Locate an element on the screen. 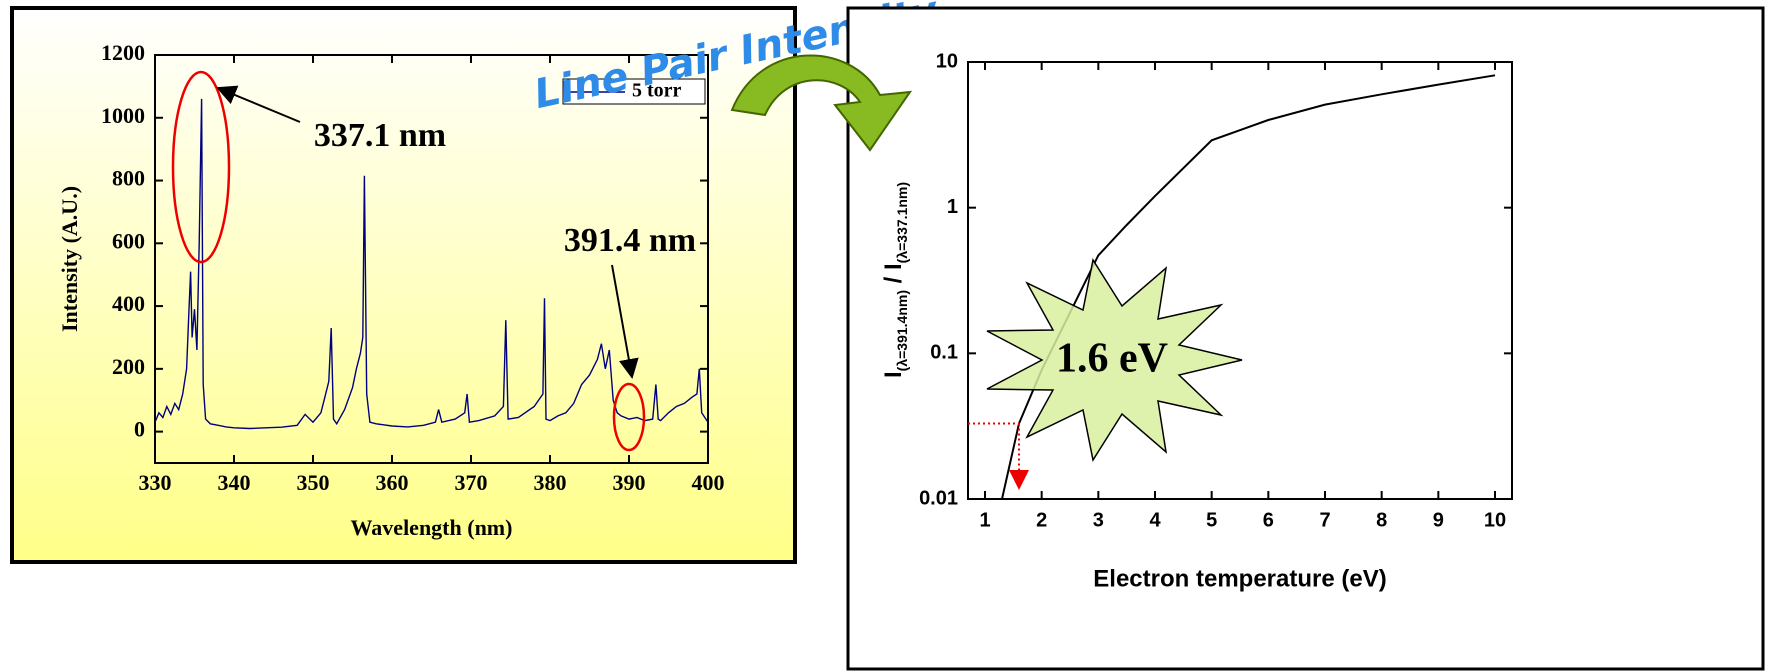  y-tick-label: 1000 is located at coordinates (123, 115).